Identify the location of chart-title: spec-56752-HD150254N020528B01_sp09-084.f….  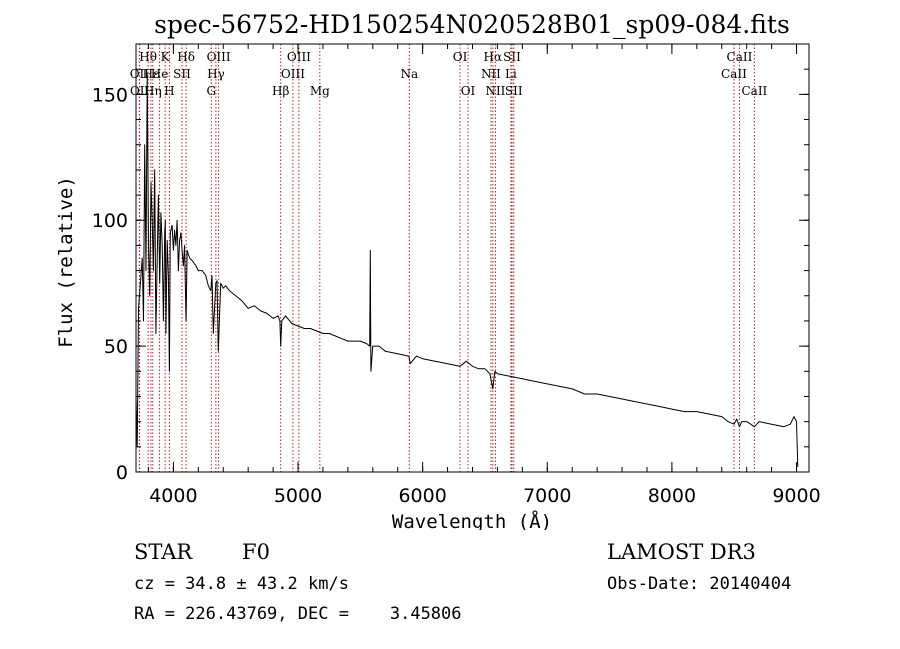
(472, 24).